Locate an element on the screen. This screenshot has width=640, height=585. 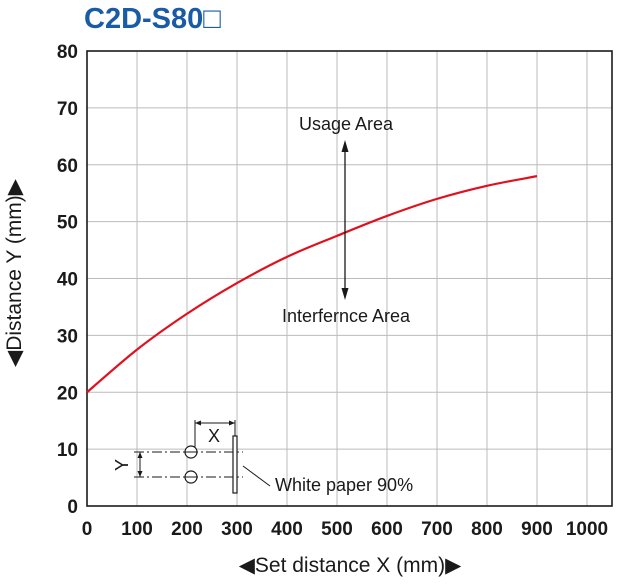
y-tick-labels: 0 10 20 30 40 50 60 70 80 is located at coordinates (67, 280).